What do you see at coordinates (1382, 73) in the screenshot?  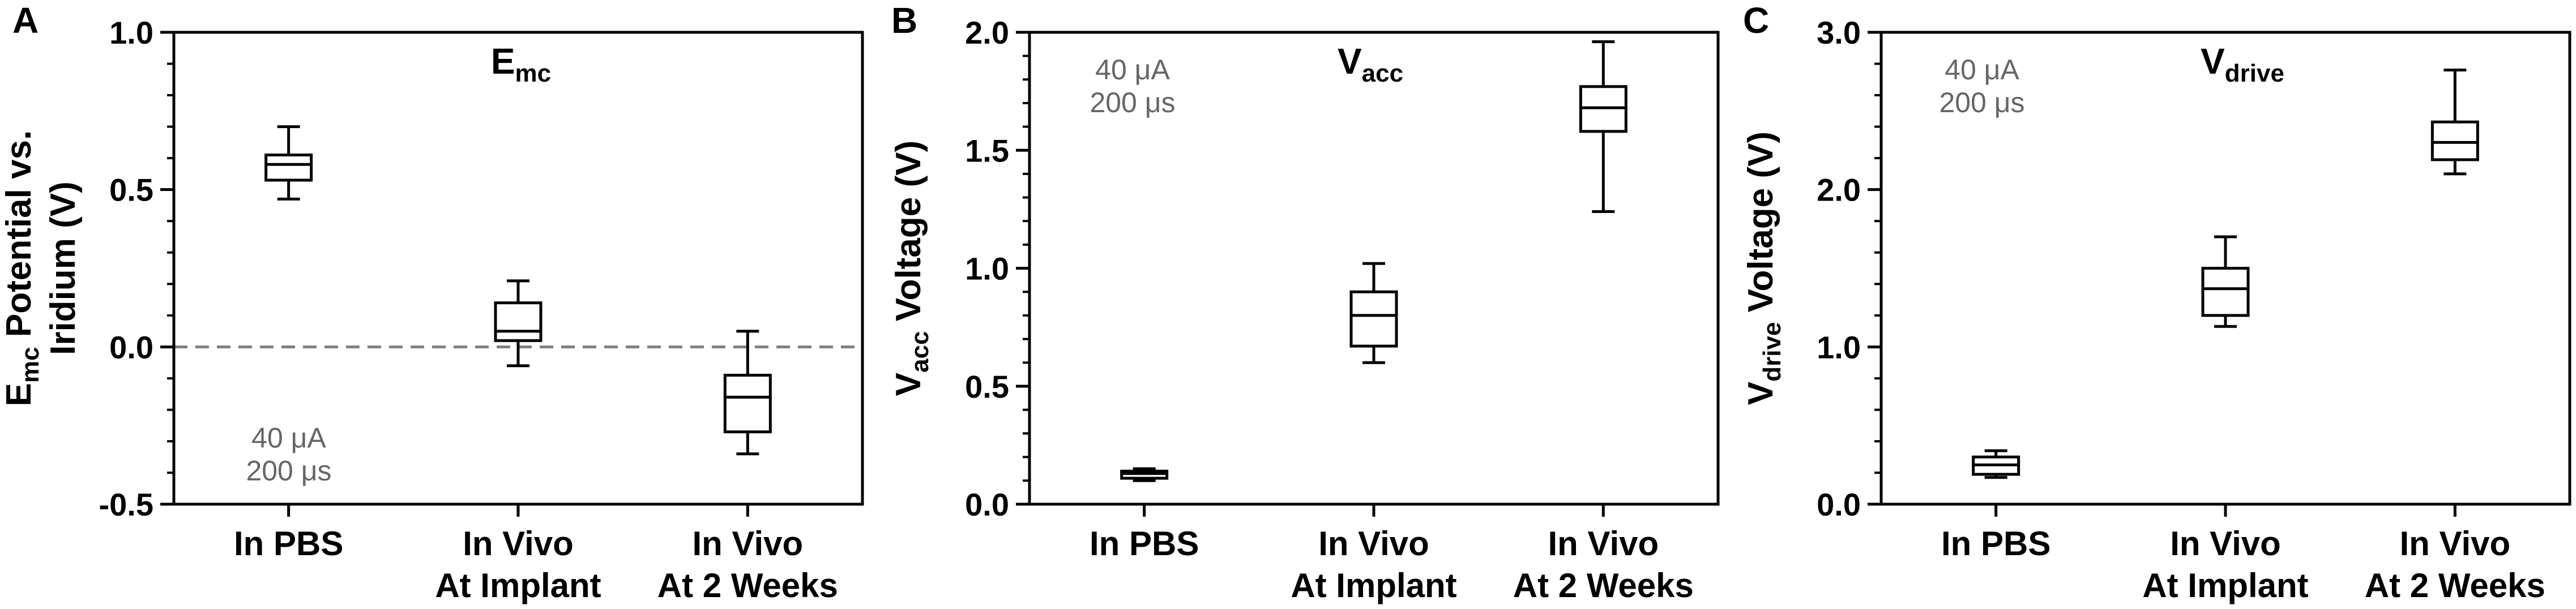 I see `chart-title-subscript: acc` at bounding box center [1382, 73].